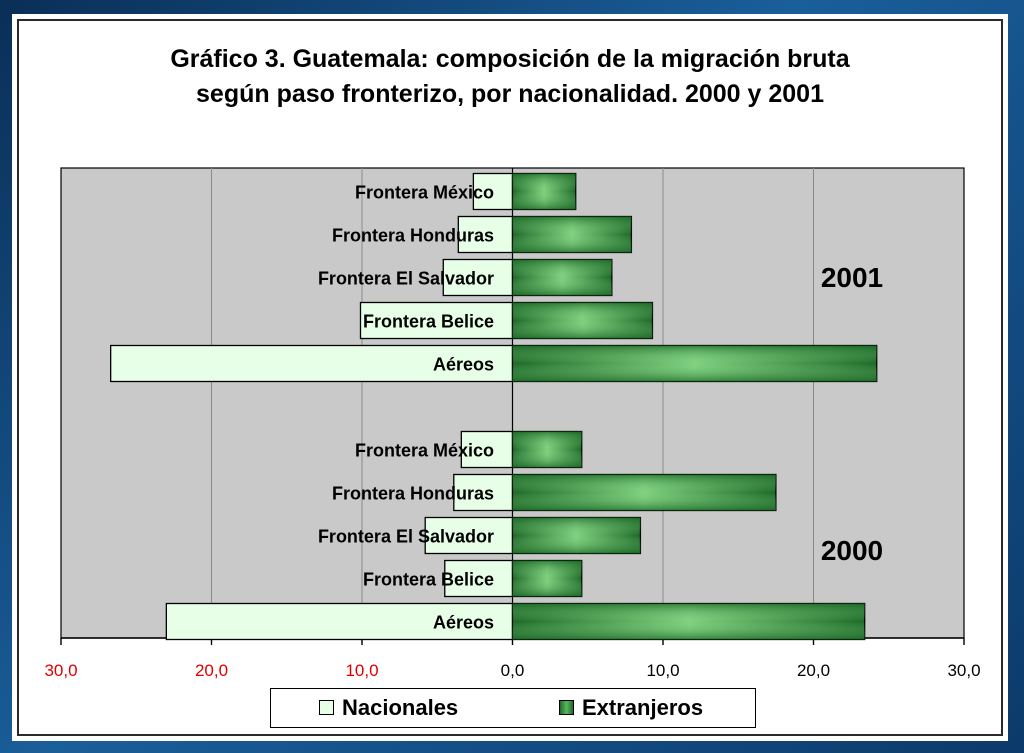  What do you see at coordinates (852, 277) in the screenshot?
I see `group-label-2001: 2001` at bounding box center [852, 277].